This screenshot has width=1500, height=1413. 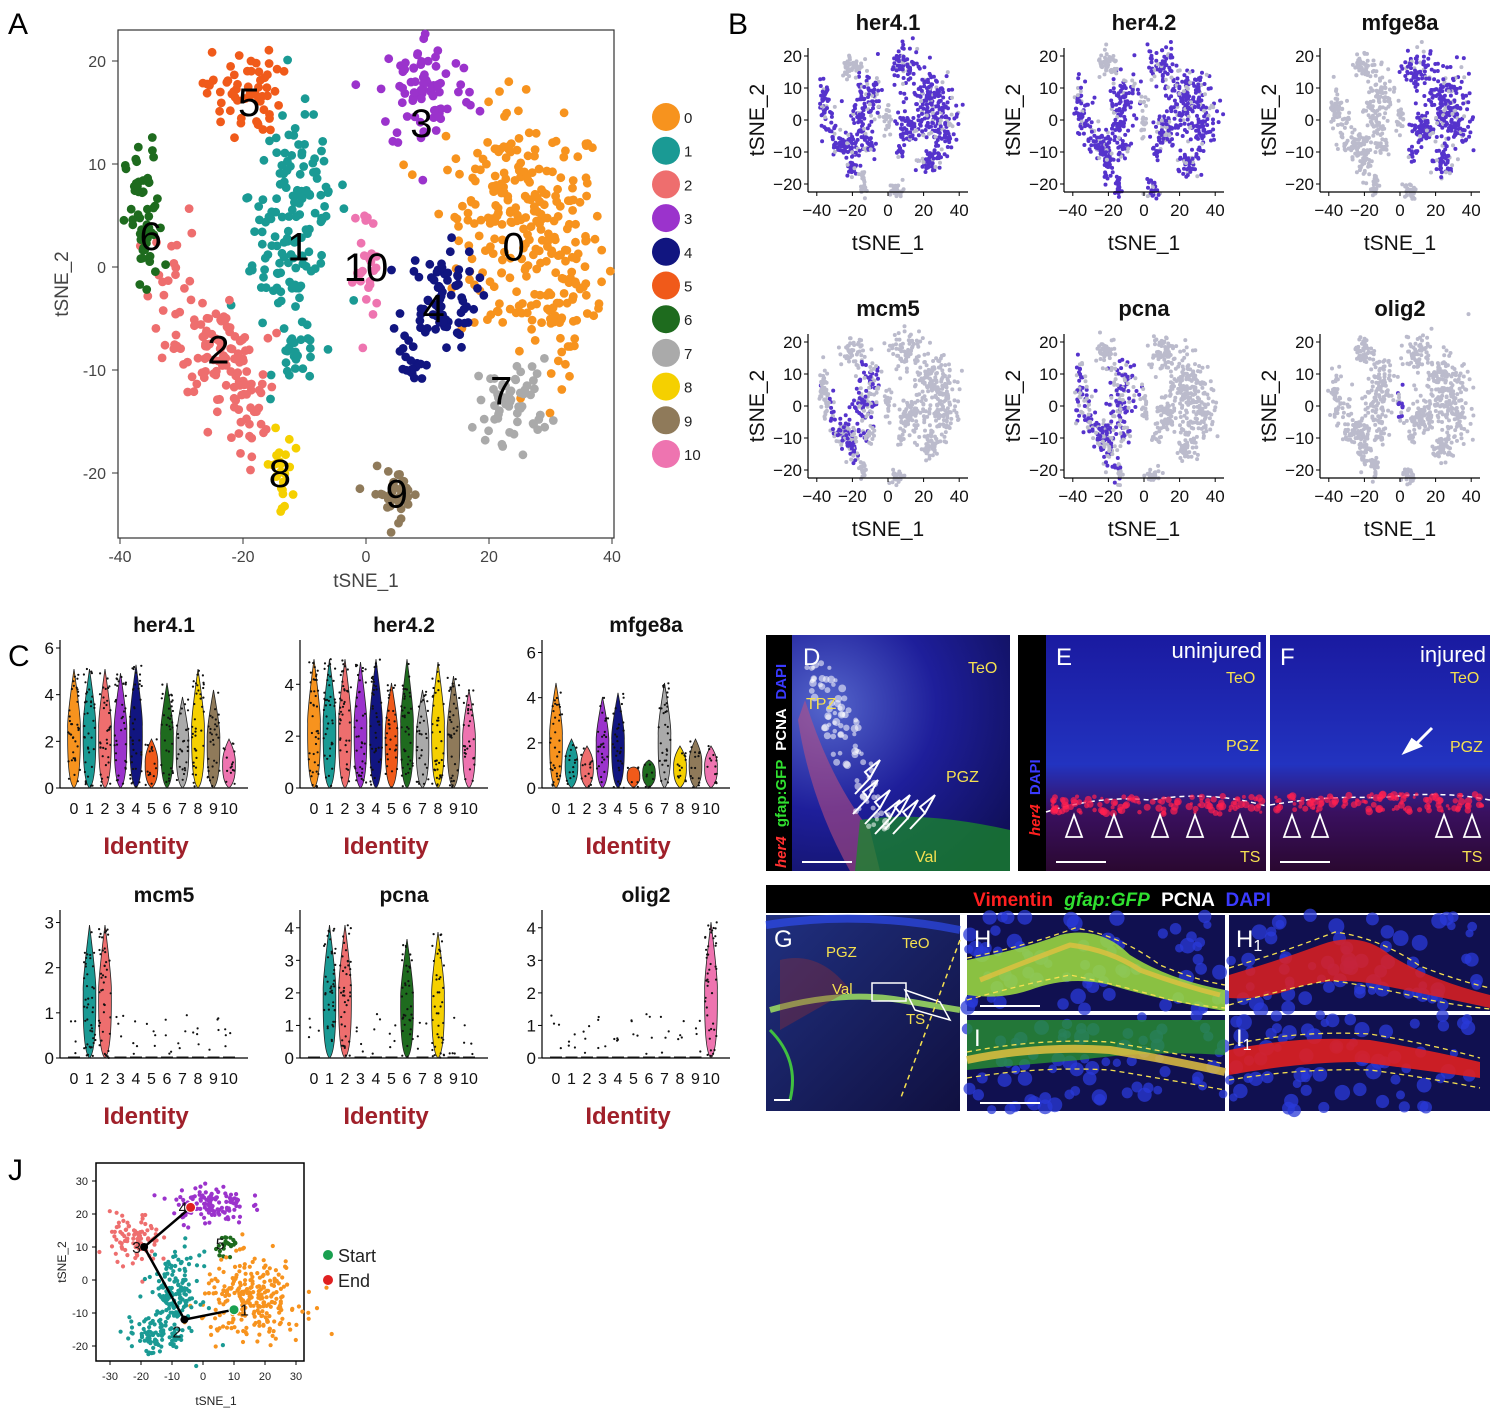 What do you see at coordinates (757, 120) in the screenshot?
I see `y-axis-label: tSNE_2` at bounding box center [757, 120].